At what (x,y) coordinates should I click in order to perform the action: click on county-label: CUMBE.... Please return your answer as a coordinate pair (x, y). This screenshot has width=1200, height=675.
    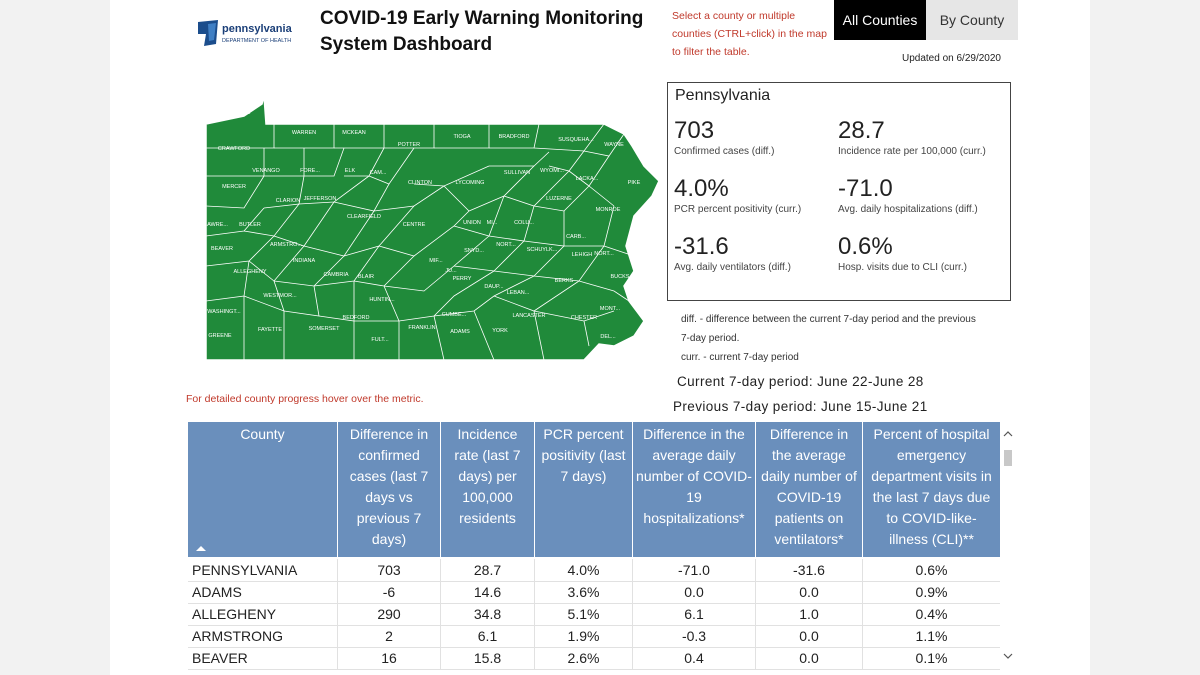
    Looking at the image, I should click on (454, 315).